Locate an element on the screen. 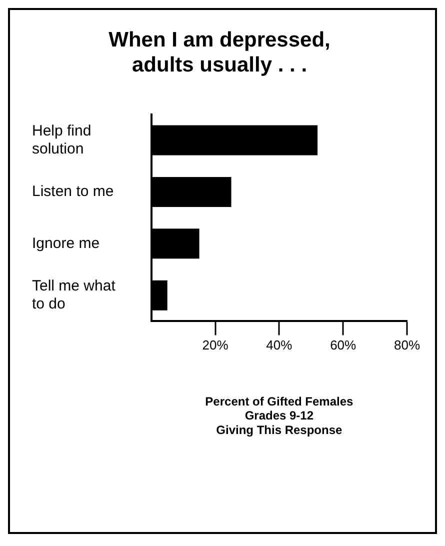  y-tick-label: Help find solution is located at coordinates (62, 140).